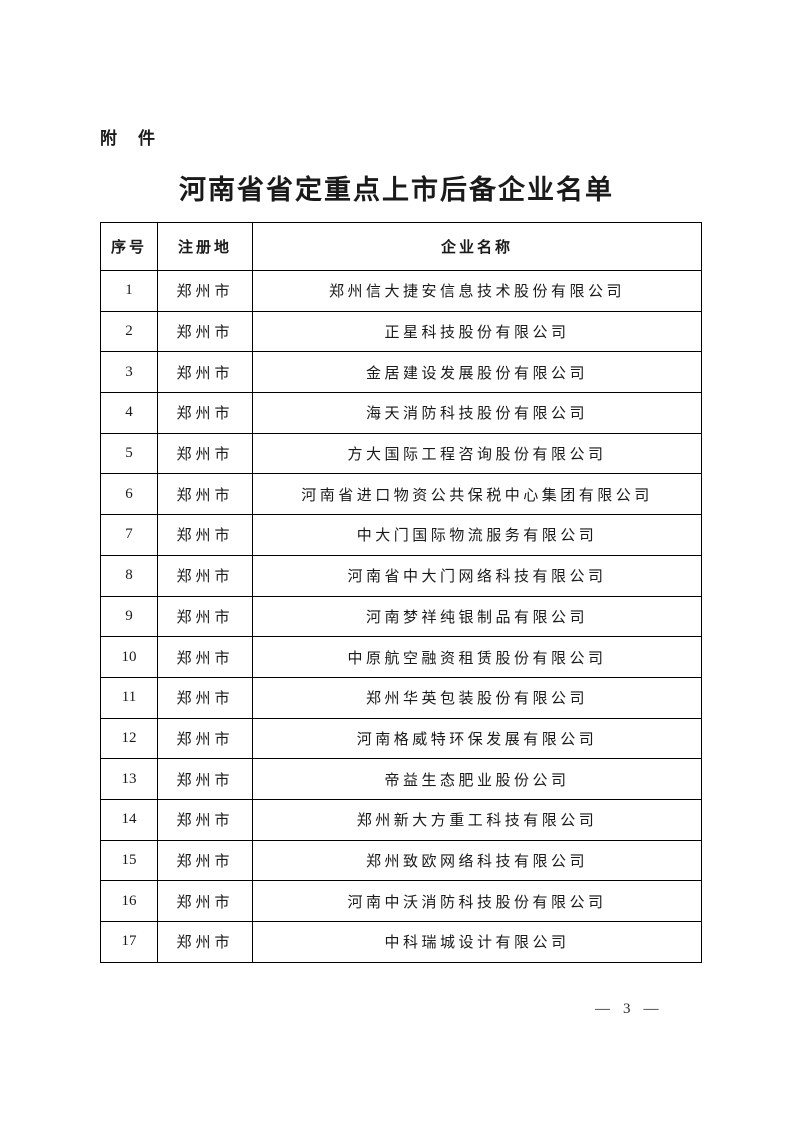  What do you see at coordinates (129, 575) in the screenshot?
I see `cell-seq: 8` at bounding box center [129, 575].